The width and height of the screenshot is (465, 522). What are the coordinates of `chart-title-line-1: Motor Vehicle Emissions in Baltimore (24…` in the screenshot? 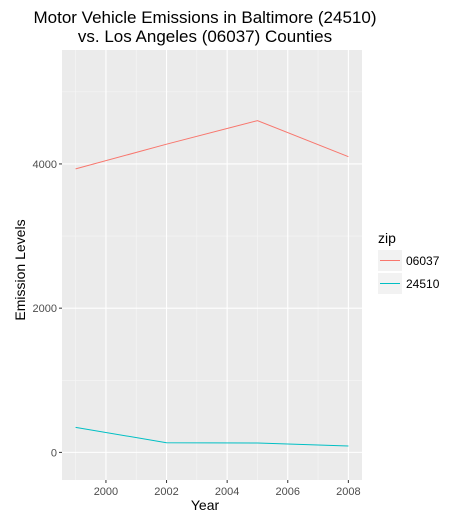 It's located at (205, 17).